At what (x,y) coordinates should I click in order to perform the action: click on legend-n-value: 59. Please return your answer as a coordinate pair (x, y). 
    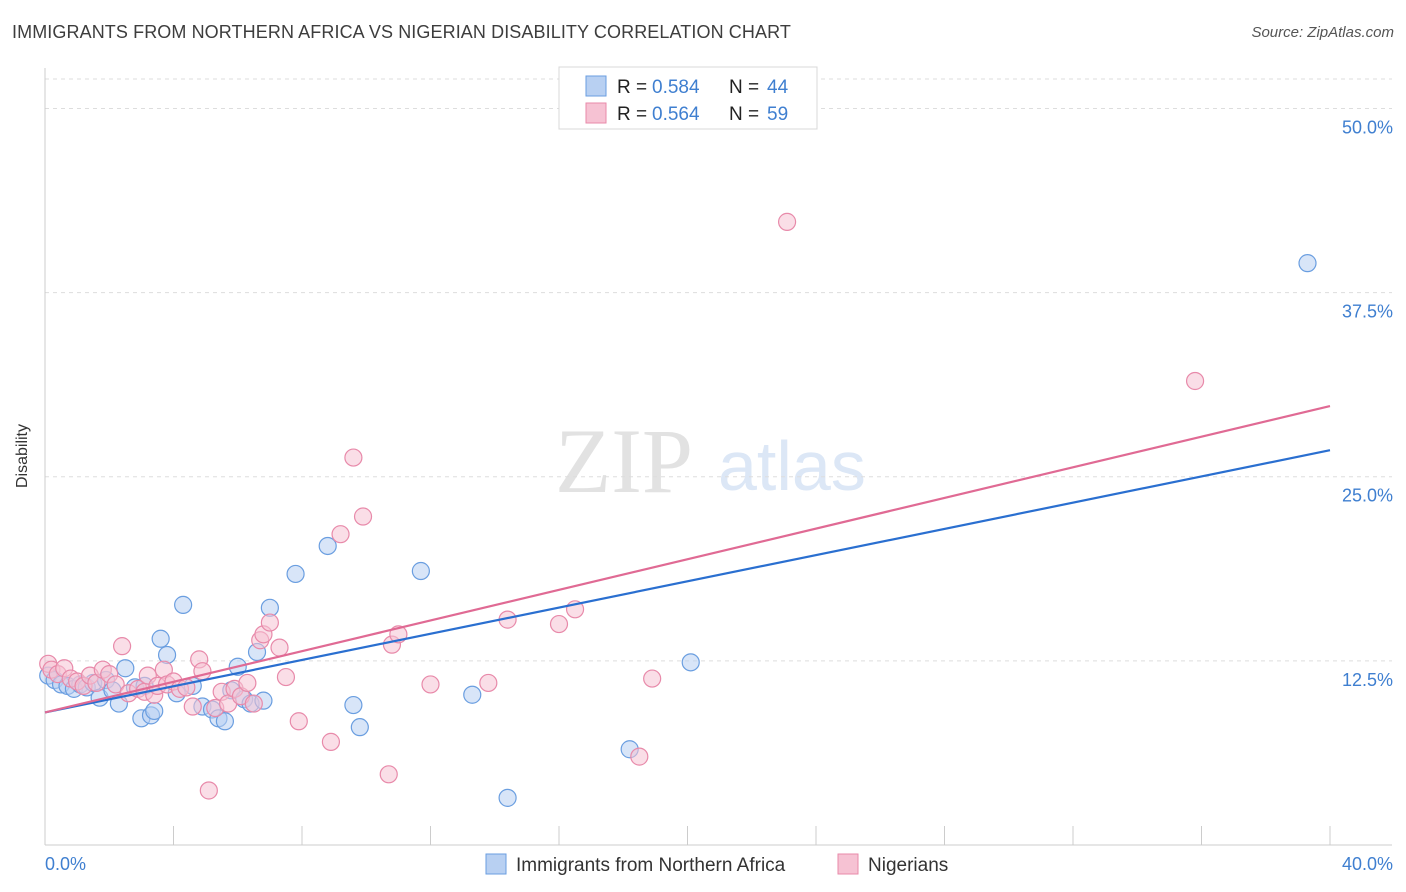
    Looking at the image, I should click on (777, 114).